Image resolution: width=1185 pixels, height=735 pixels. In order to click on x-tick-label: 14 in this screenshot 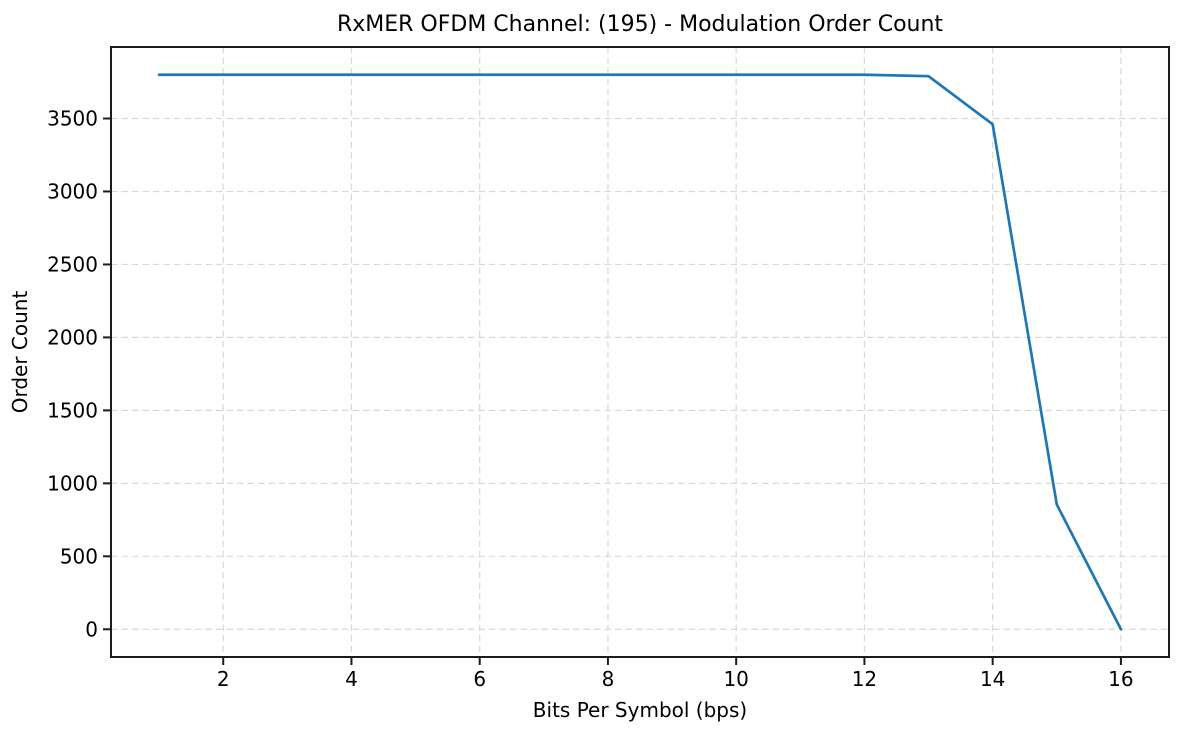, I will do `click(992, 679)`.